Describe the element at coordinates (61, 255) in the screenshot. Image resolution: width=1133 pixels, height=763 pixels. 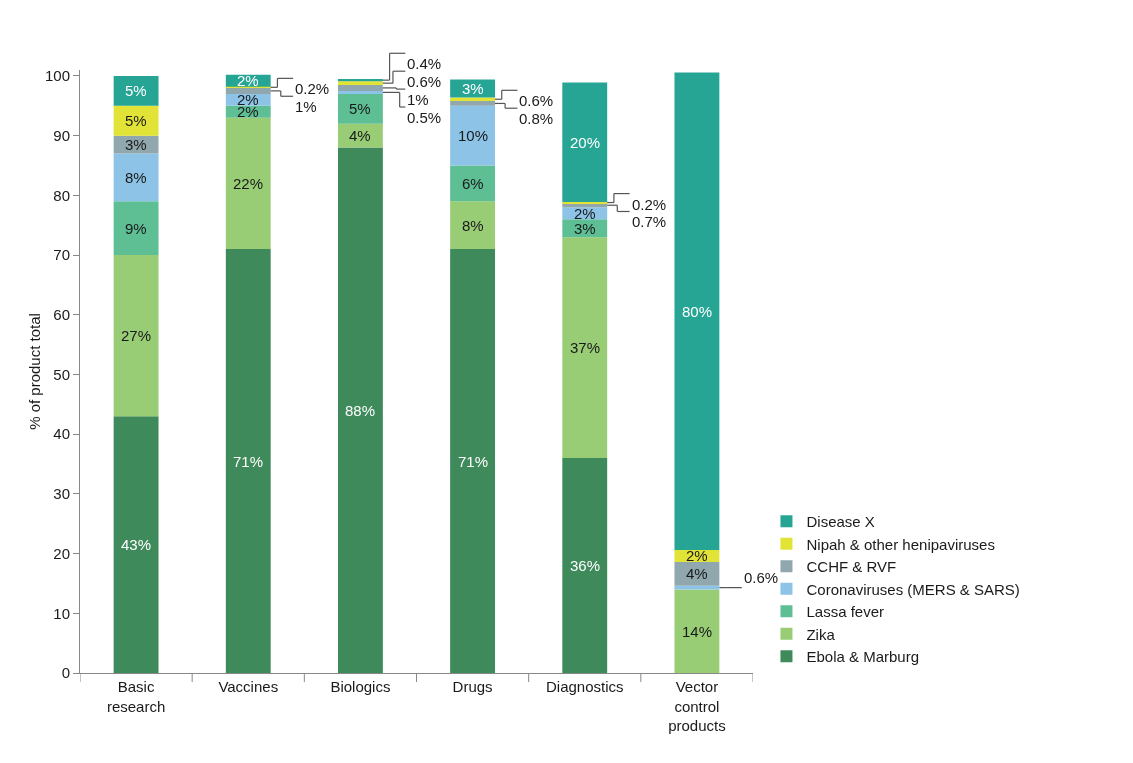
I see `y-tick-label: 70` at that location.